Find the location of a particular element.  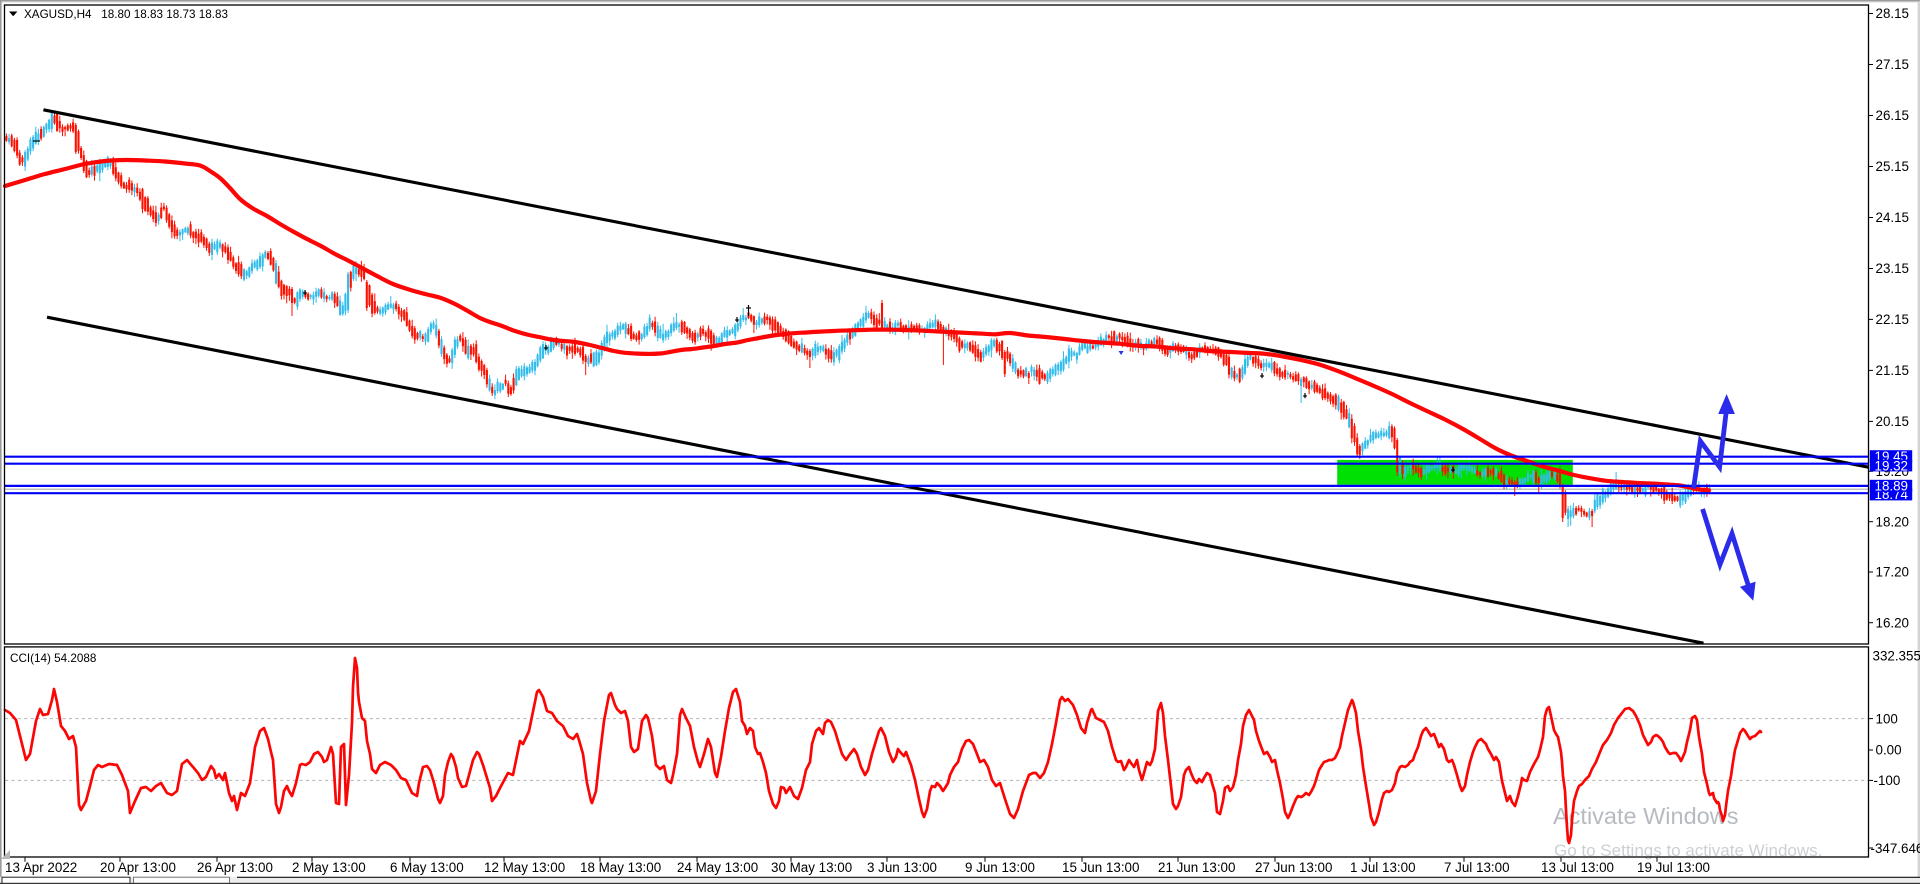

svg-text: 21.15 is located at coordinates (1893, 370).